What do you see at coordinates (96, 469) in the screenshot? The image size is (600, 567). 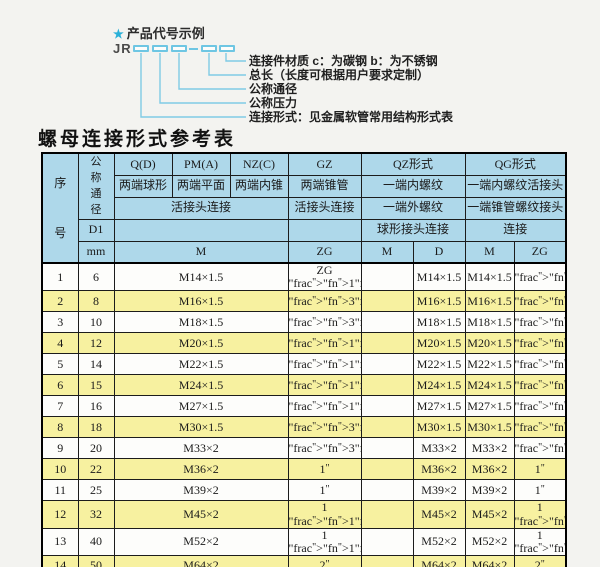 I see `cell-dn: 22` at bounding box center [96, 469].